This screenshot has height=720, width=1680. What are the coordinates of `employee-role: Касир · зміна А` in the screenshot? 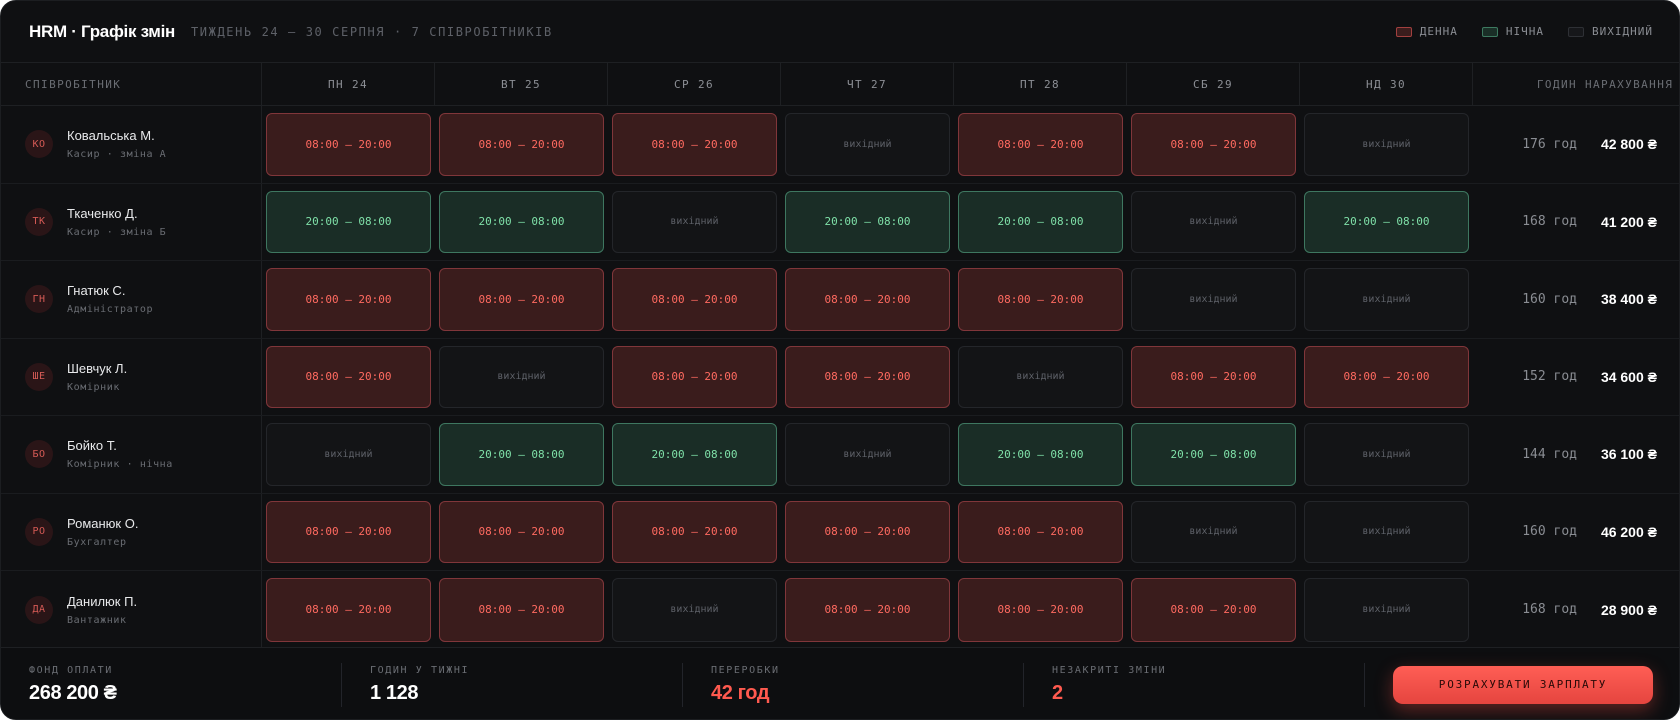 It's located at (117, 155).